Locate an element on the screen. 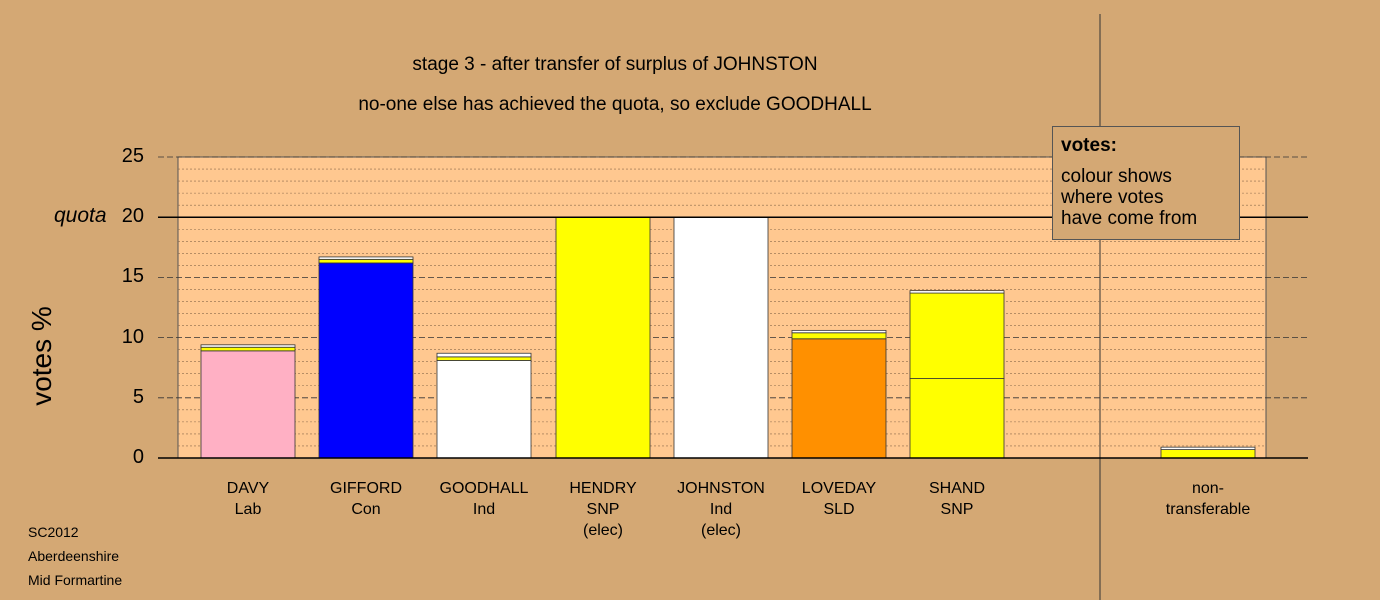  category-label-line: non- is located at coordinates (1208, 488).